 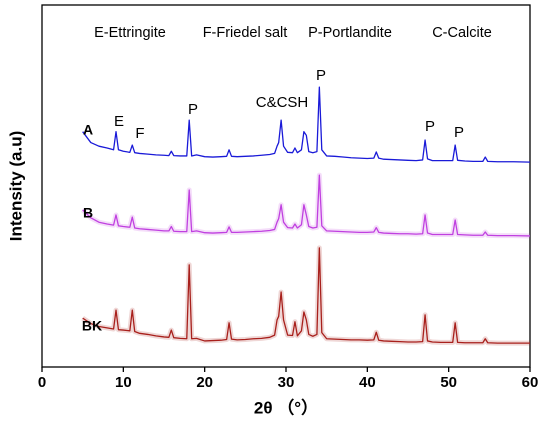 I want to click on x-tick-label: 60, so click(x=530, y=382).